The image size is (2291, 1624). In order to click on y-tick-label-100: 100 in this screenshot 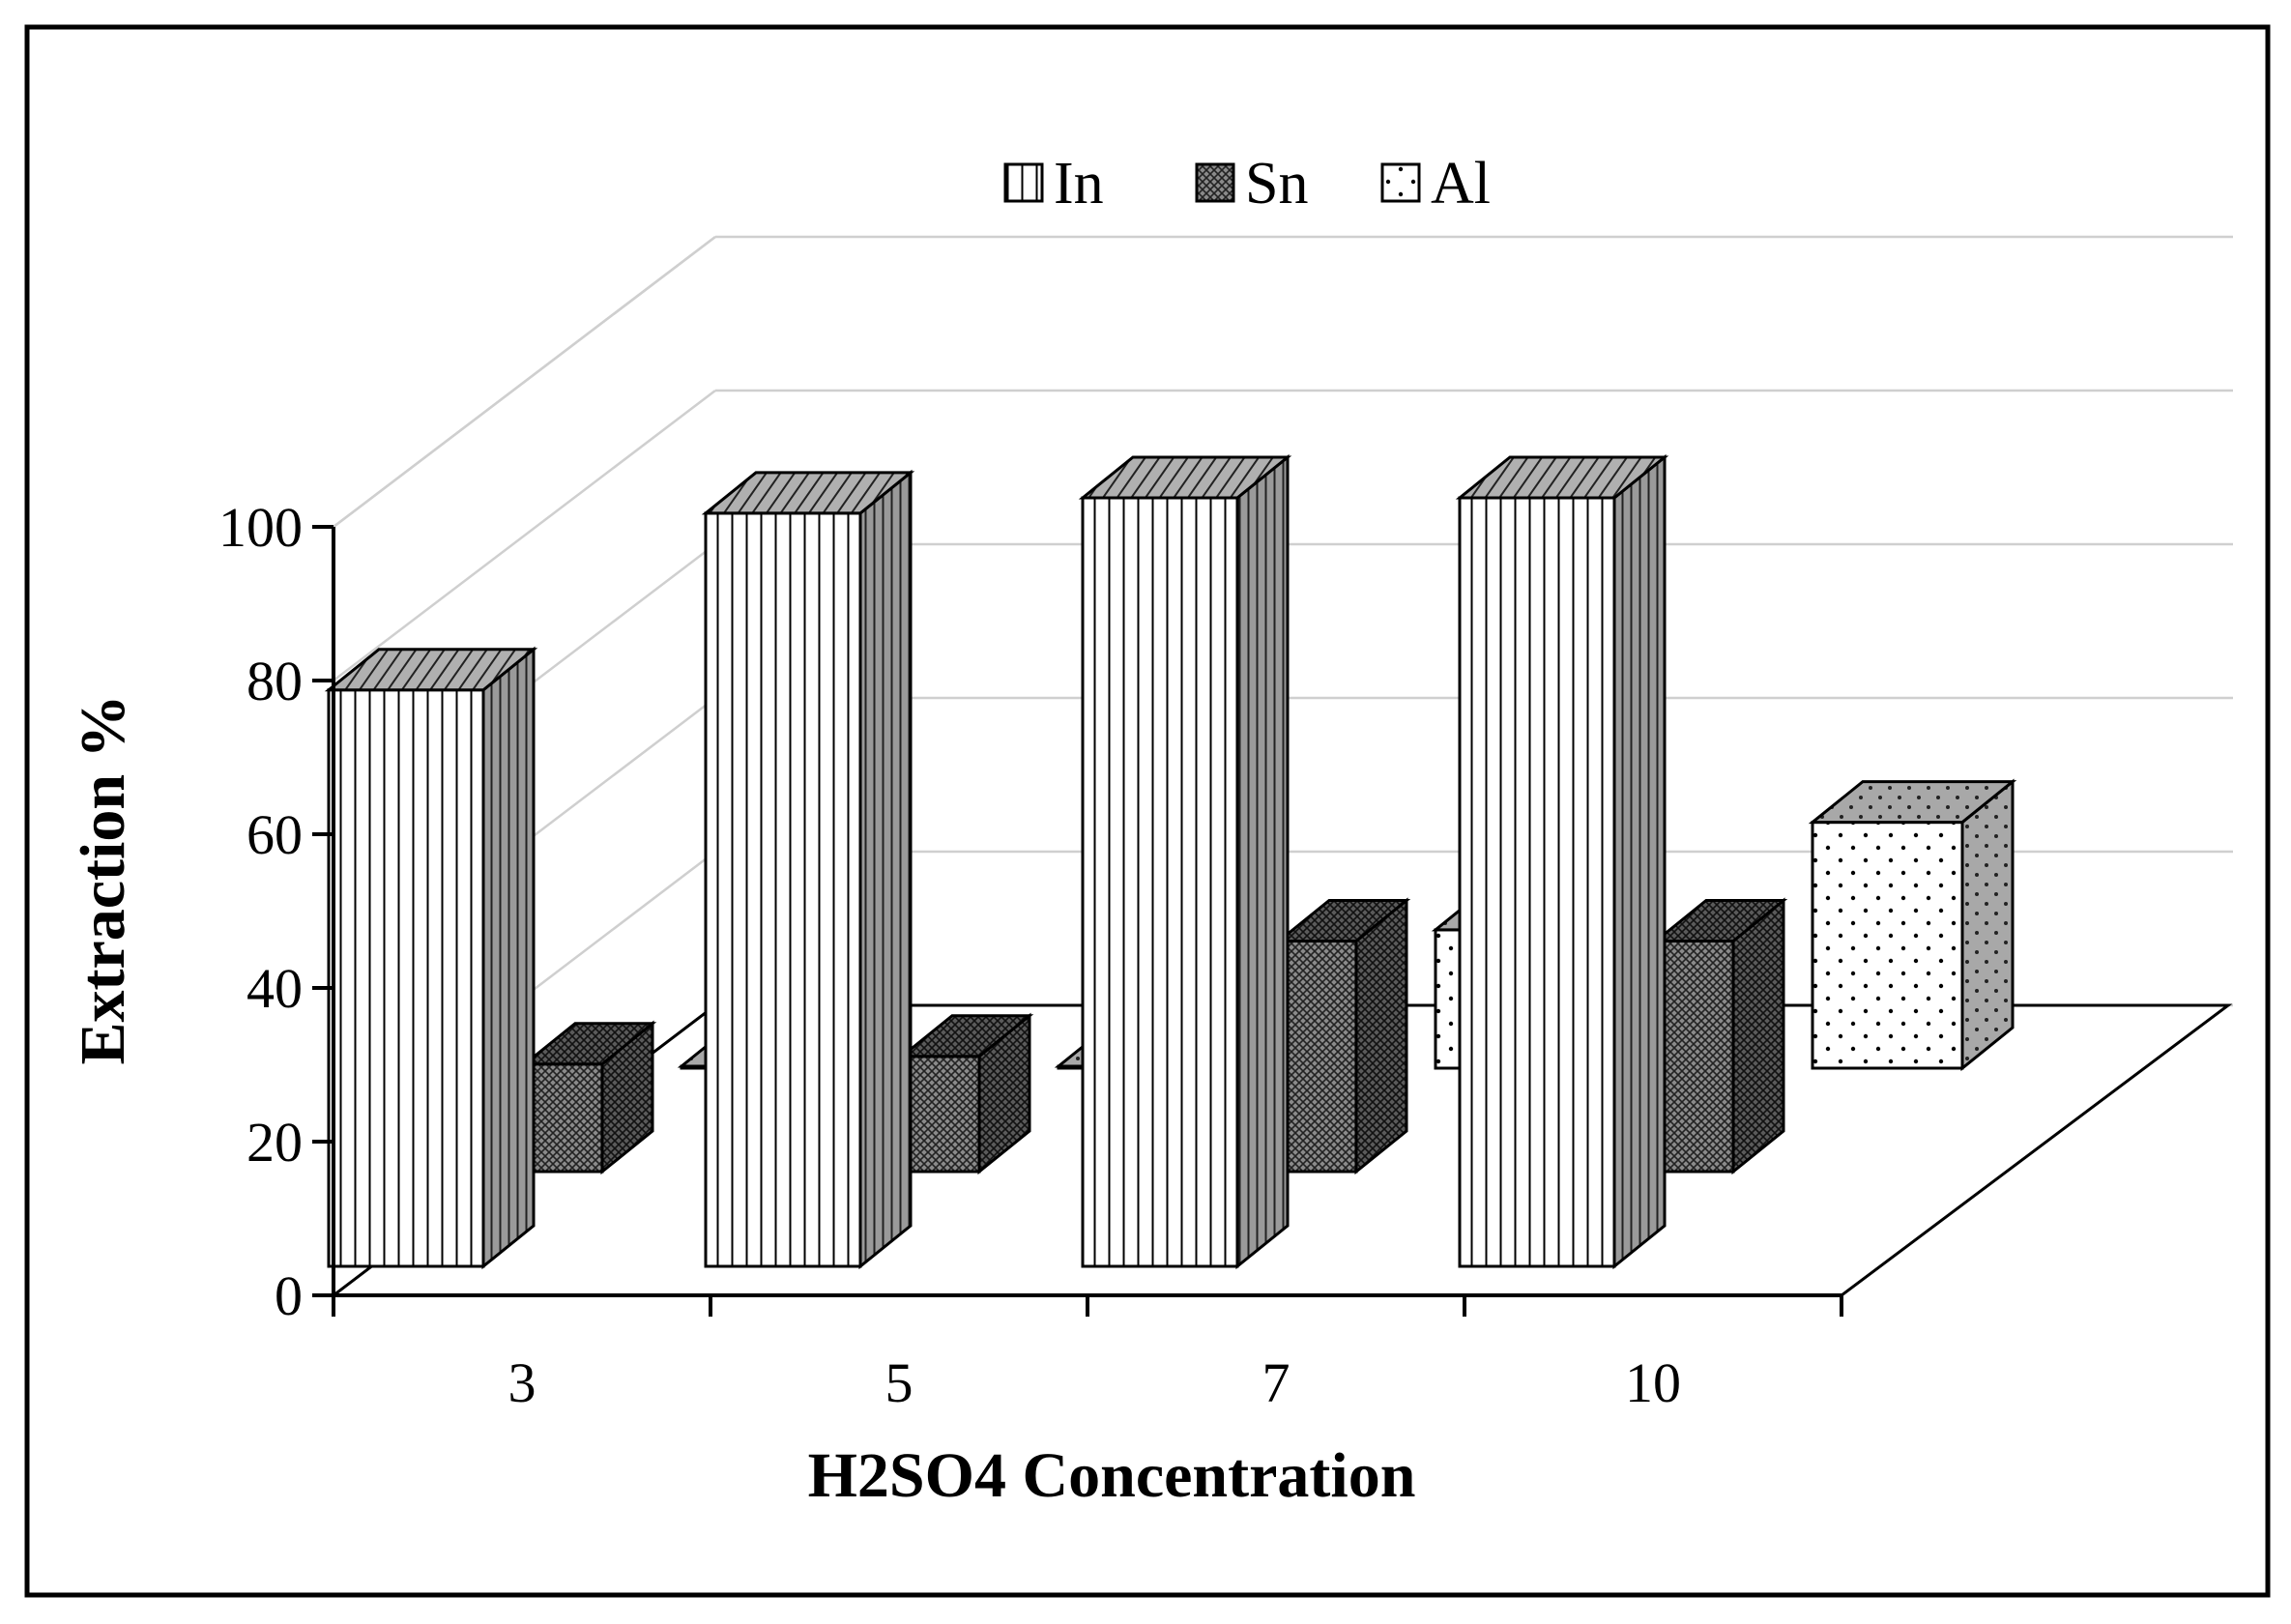, I will do `click(260, 527)`.